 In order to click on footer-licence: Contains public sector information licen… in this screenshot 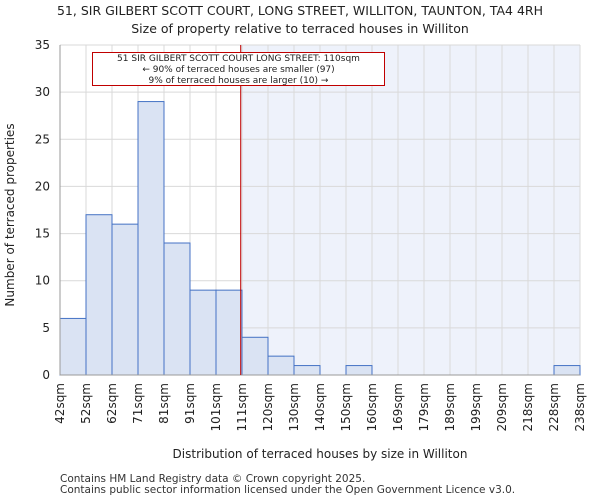, I will do `click(288, 490)`.